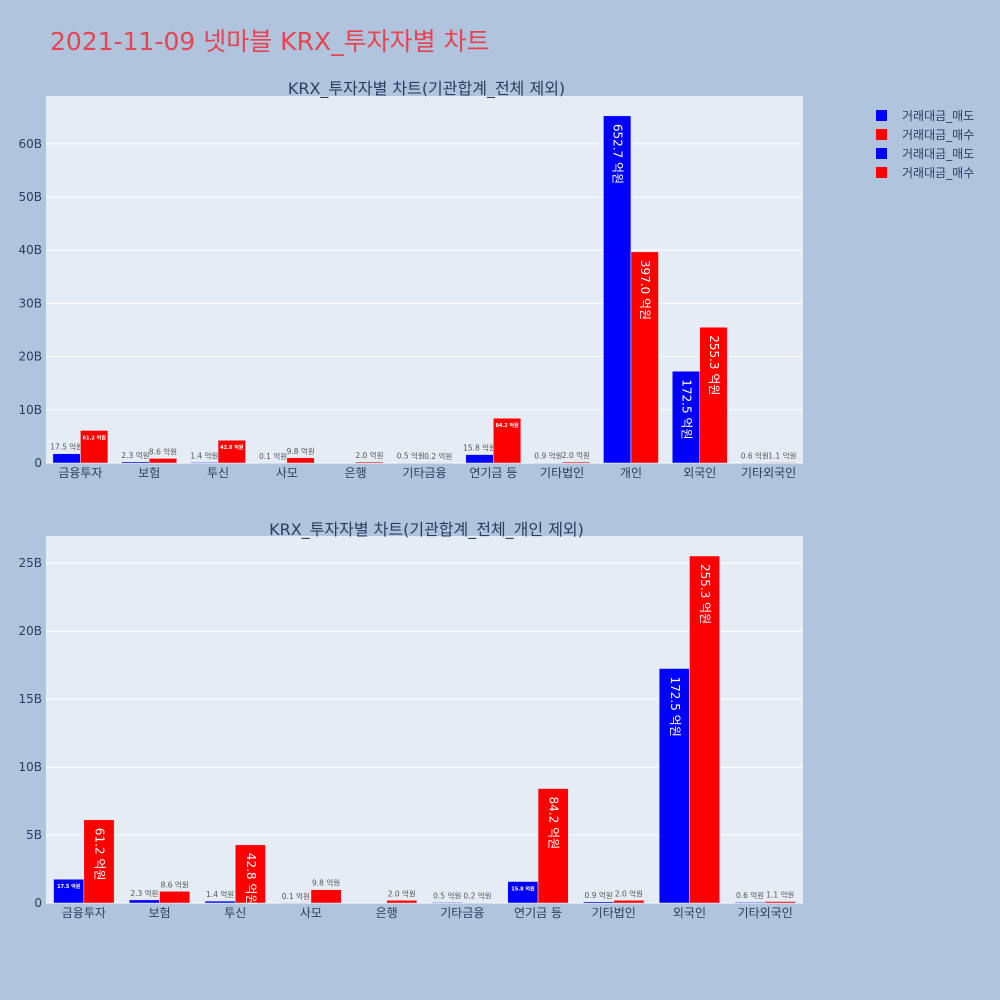  I want to click on y-tick-label: 0, so click(38, 463).